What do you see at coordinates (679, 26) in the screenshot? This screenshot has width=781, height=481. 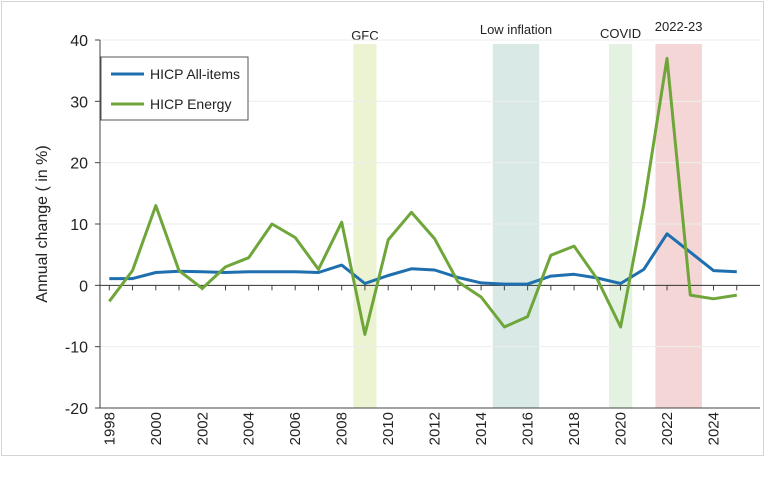 I see `period-label: 2022-23` at bounding box center [679, 26].